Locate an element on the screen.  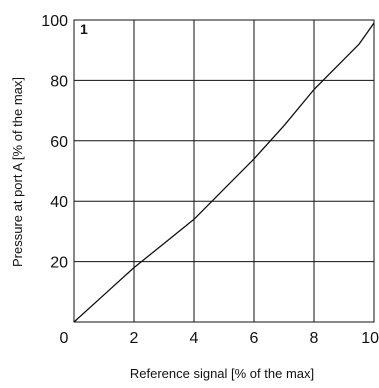
x-tick-label: 2 is located at coordinates (134, 338).